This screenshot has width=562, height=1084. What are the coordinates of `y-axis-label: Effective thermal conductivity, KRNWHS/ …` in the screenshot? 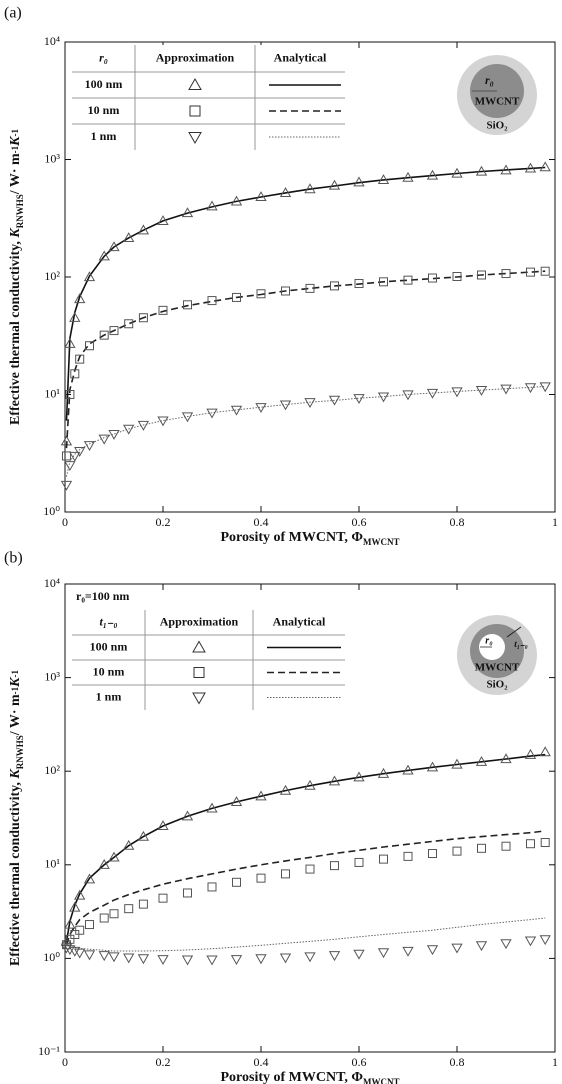 It's located at (16, 276).